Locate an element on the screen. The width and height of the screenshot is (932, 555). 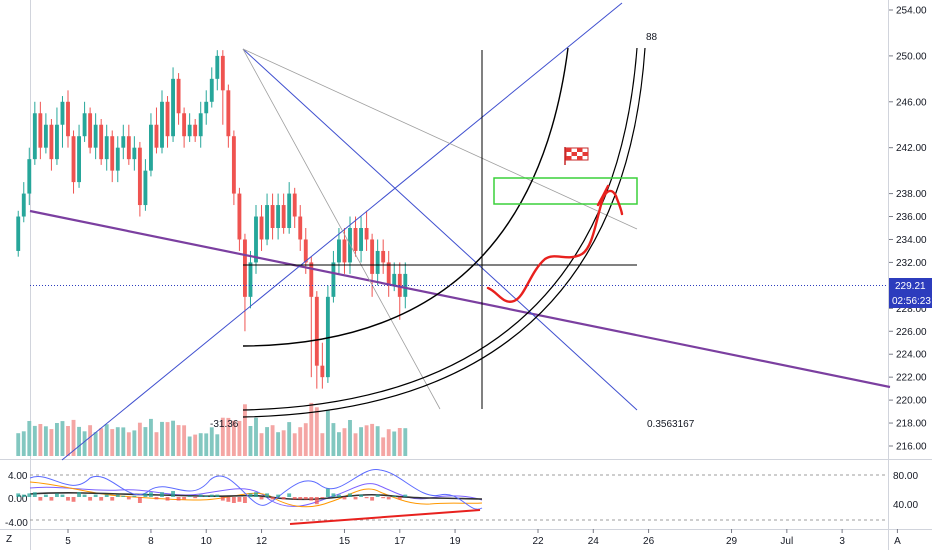
projection-path is located at coordinates (555, 243).